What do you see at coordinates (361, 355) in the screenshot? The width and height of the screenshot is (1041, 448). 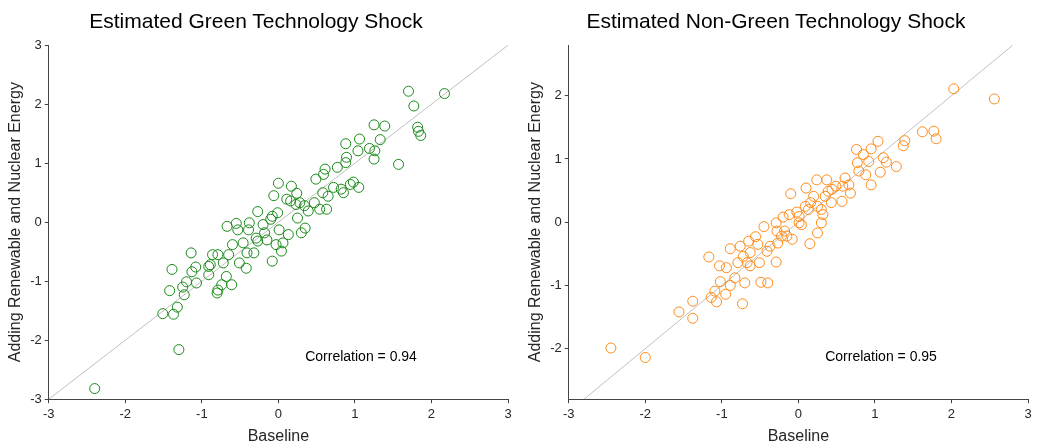 I see `annotation: Correlation = 0.94` at bounding box center [361, 355].